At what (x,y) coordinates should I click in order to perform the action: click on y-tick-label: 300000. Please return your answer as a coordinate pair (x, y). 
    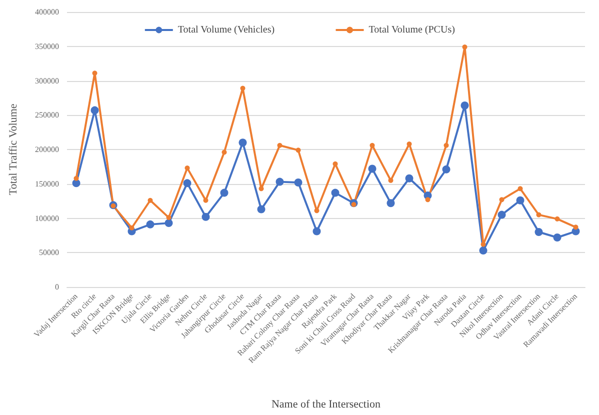
    Looking at the image, I should click on (47, 81).